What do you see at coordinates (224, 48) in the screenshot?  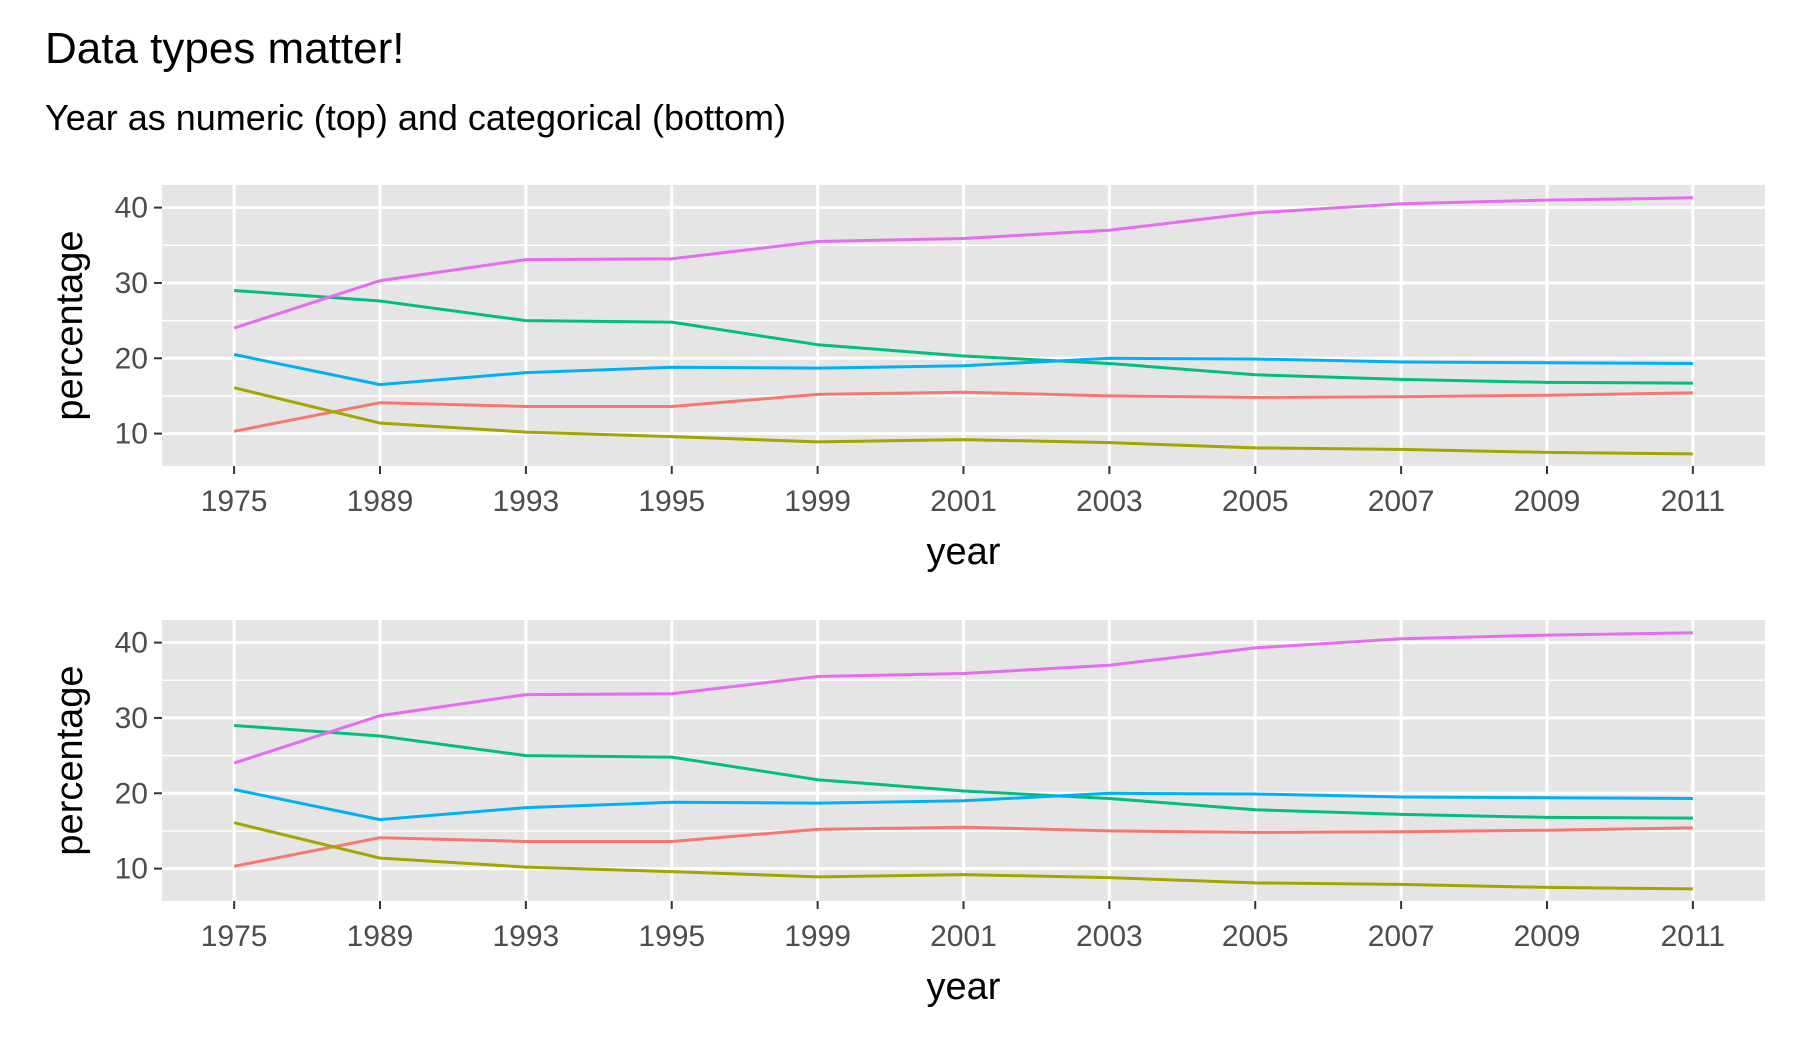 I see `chart-title: Data types matter!` at bounding box center [224, 48].